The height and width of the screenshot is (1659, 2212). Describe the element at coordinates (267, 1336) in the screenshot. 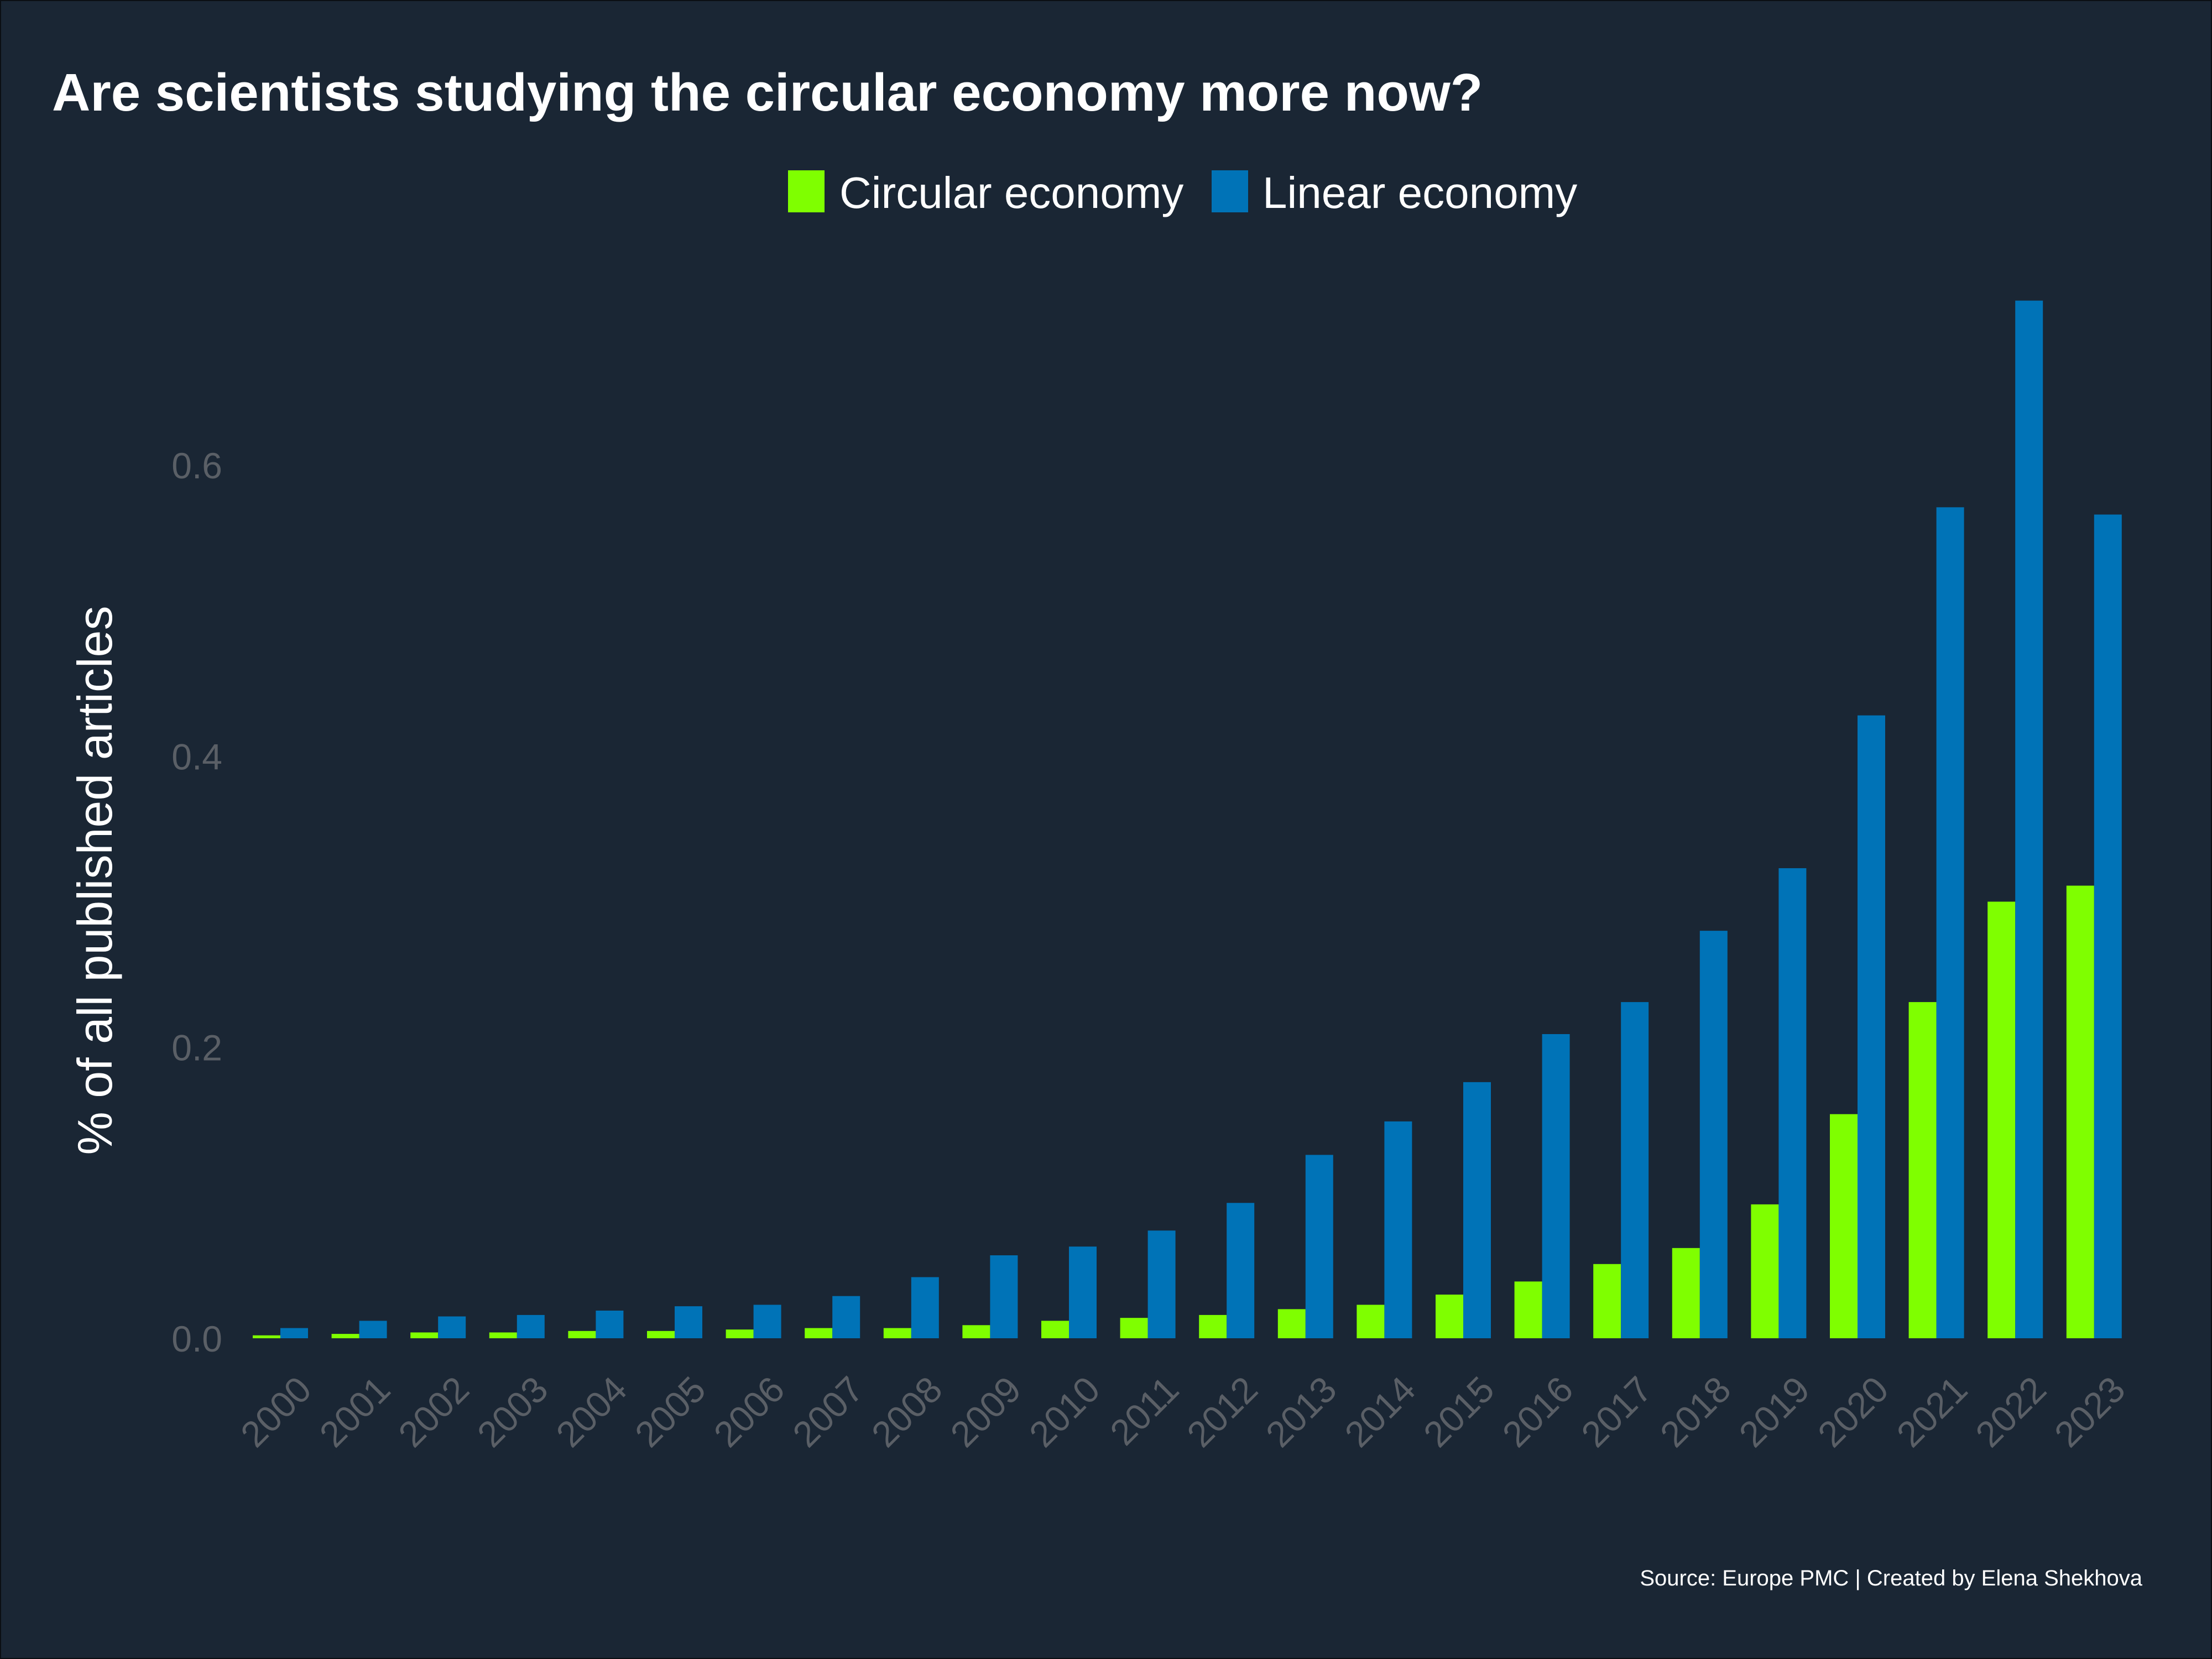

I see `bar-circular-economy-2000` at that location.